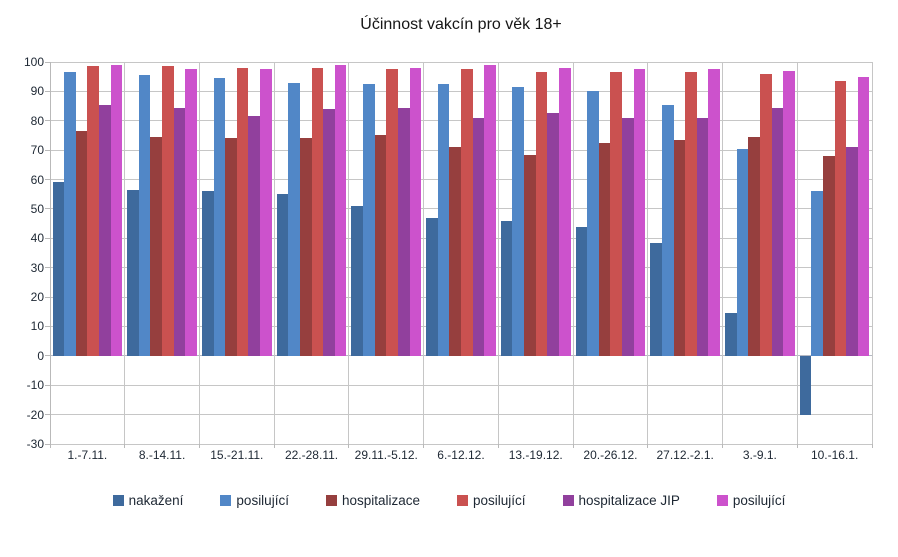 The height and width of the screenshot is (557, 898). What do you see at coordinates (81, 243) in the screenshot?
I see `bar-hospitalizace-1.-7.11.` at bounding box center [81, 243].